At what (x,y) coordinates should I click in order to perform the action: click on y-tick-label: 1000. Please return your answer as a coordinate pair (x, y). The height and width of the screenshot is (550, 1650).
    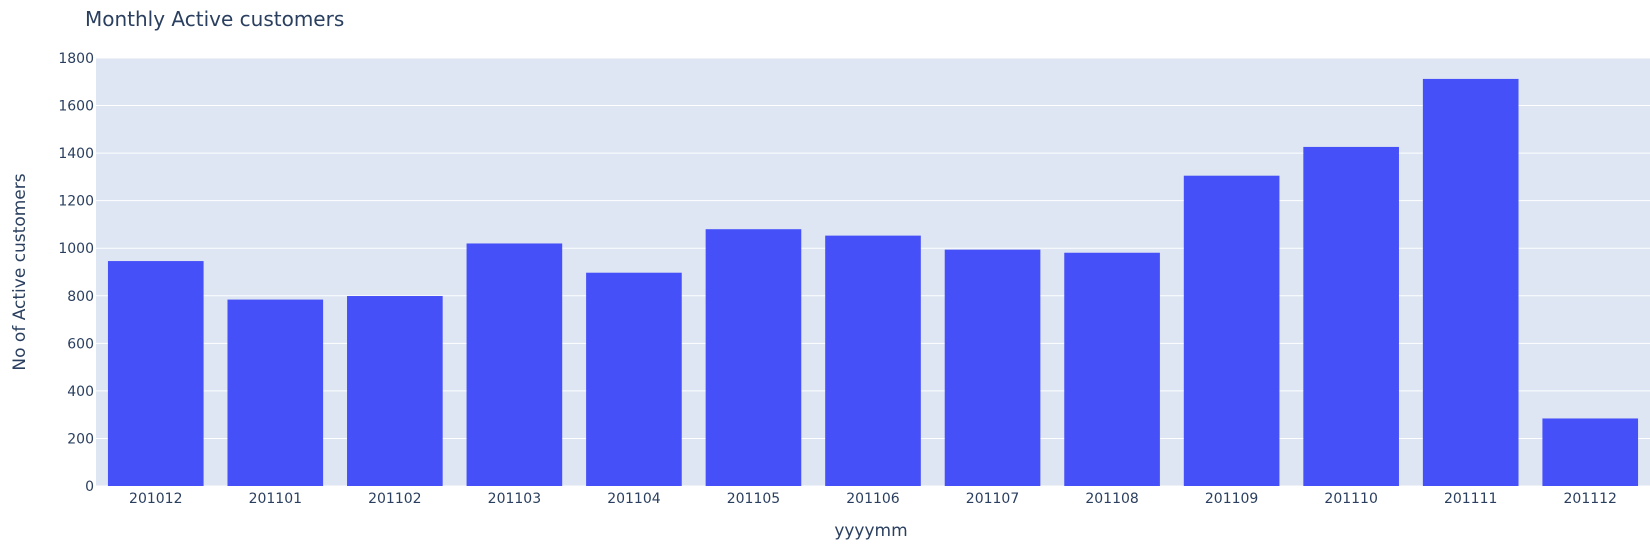
    Looking at the image, I should click on (76, 249).